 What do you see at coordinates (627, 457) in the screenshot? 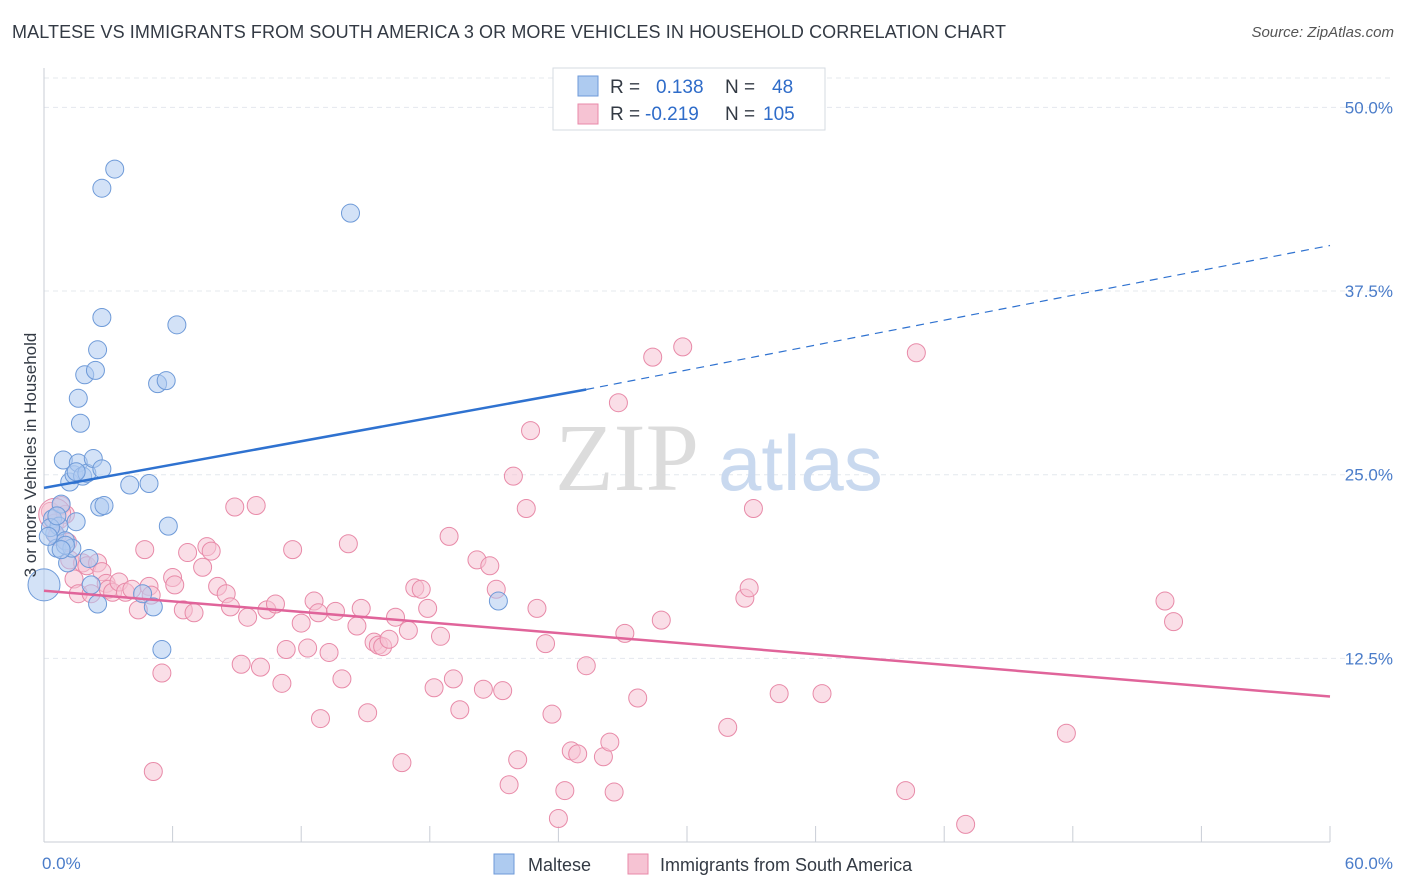
I see `watermark-zip: ZIP` at bounding box center [627, 457].